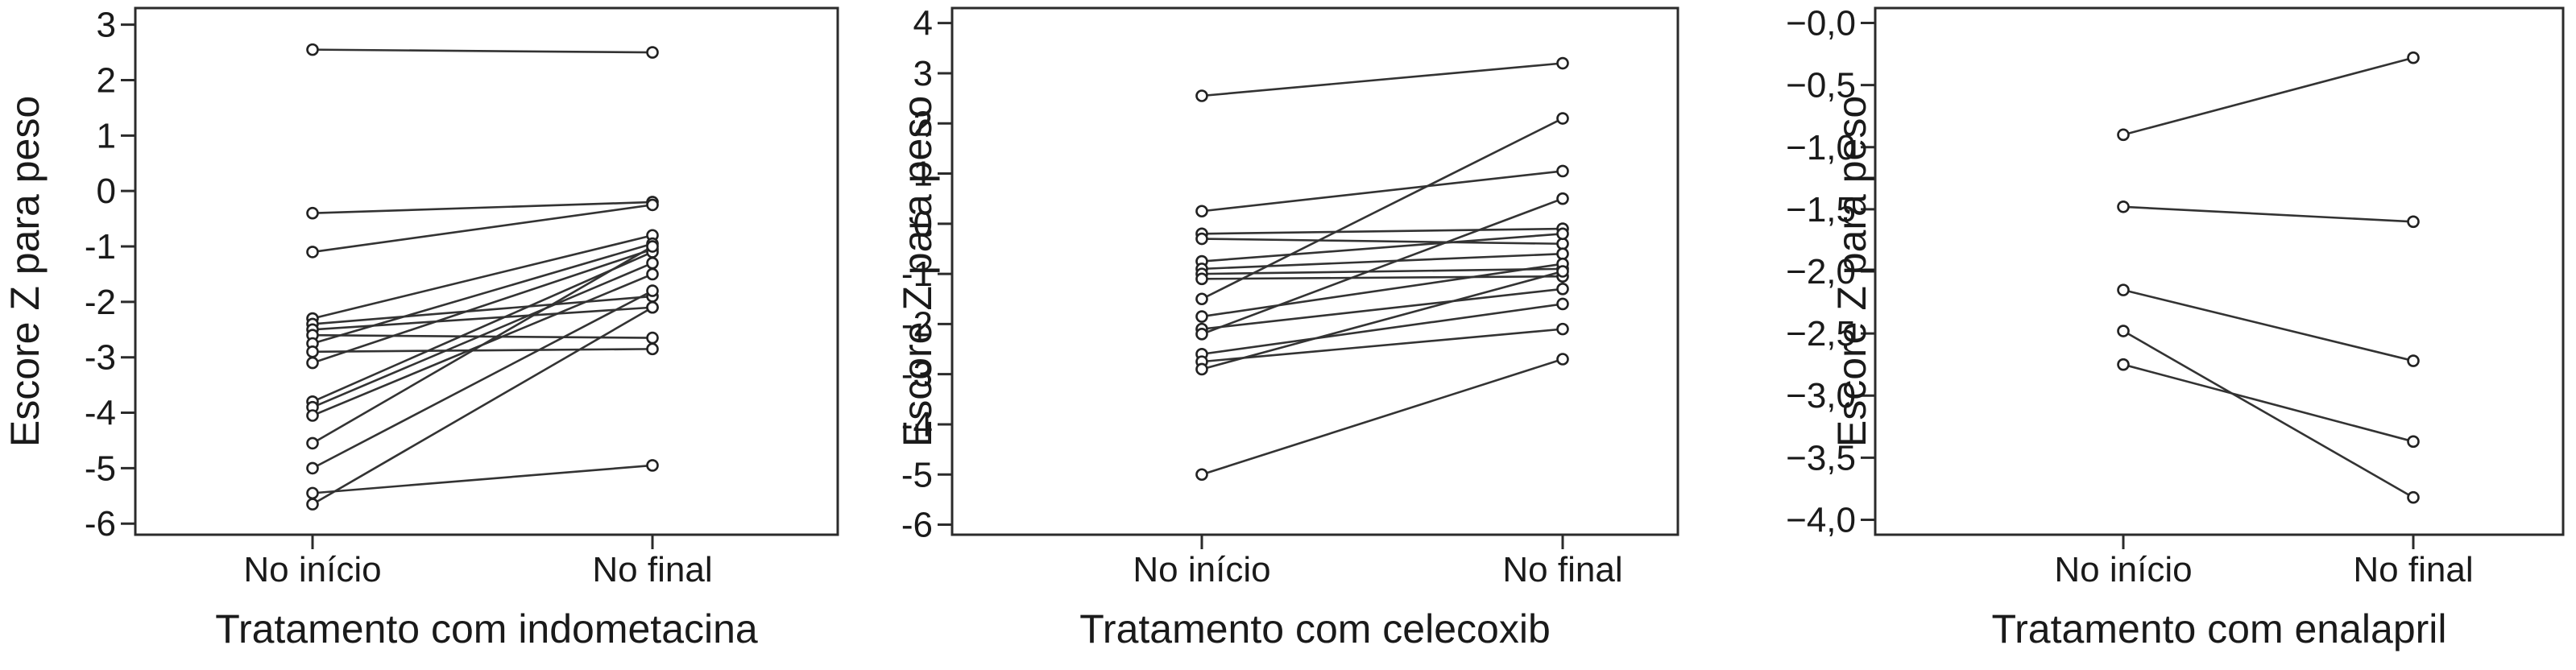 This screenshot has width=2576, height=670. What do you see at coordinates (1315, 628) in the screenshot?
I see `x-axis-title: Tratamento com celecoxib` at bounding box center [1315, 628].